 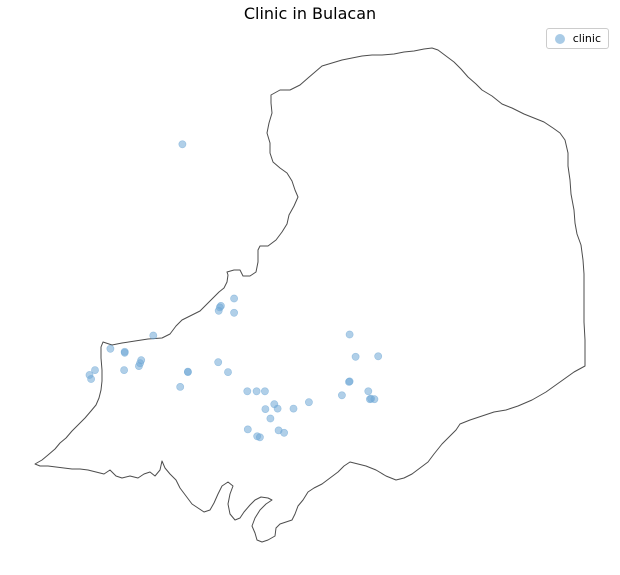 I want to click on legend-marker-icon, so click(x=559, y=38).